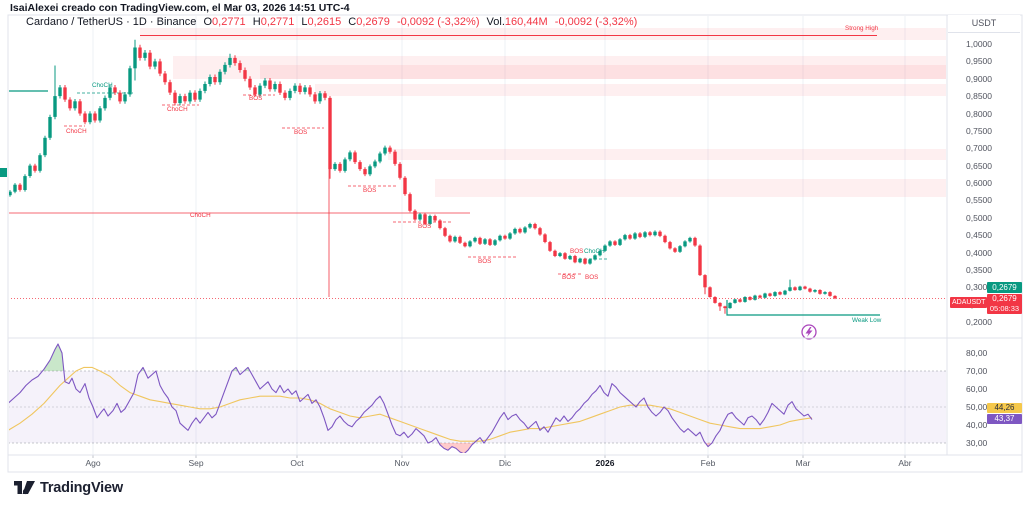 Image resolution: width=1024 pixels, height=512 pixels. Describe the element at coordinates (977, 353) in the screenshot. I see `rsi-tick-label: 80,00` at that location.